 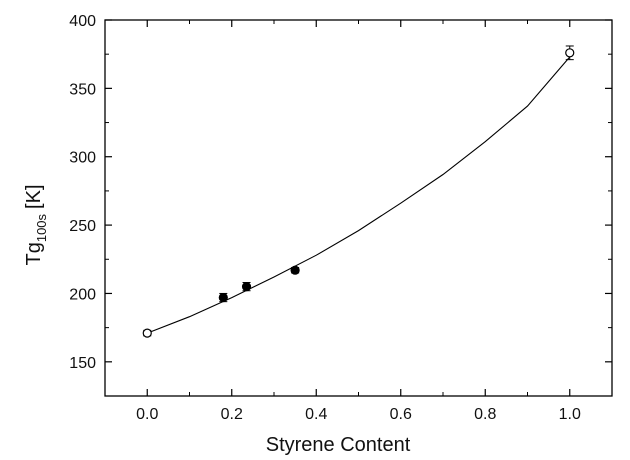 What do you see at coordinates (41, 227) in the screenshot?
I see `y-axis-label-subscript: 100s` at bounding box center [41, 227].